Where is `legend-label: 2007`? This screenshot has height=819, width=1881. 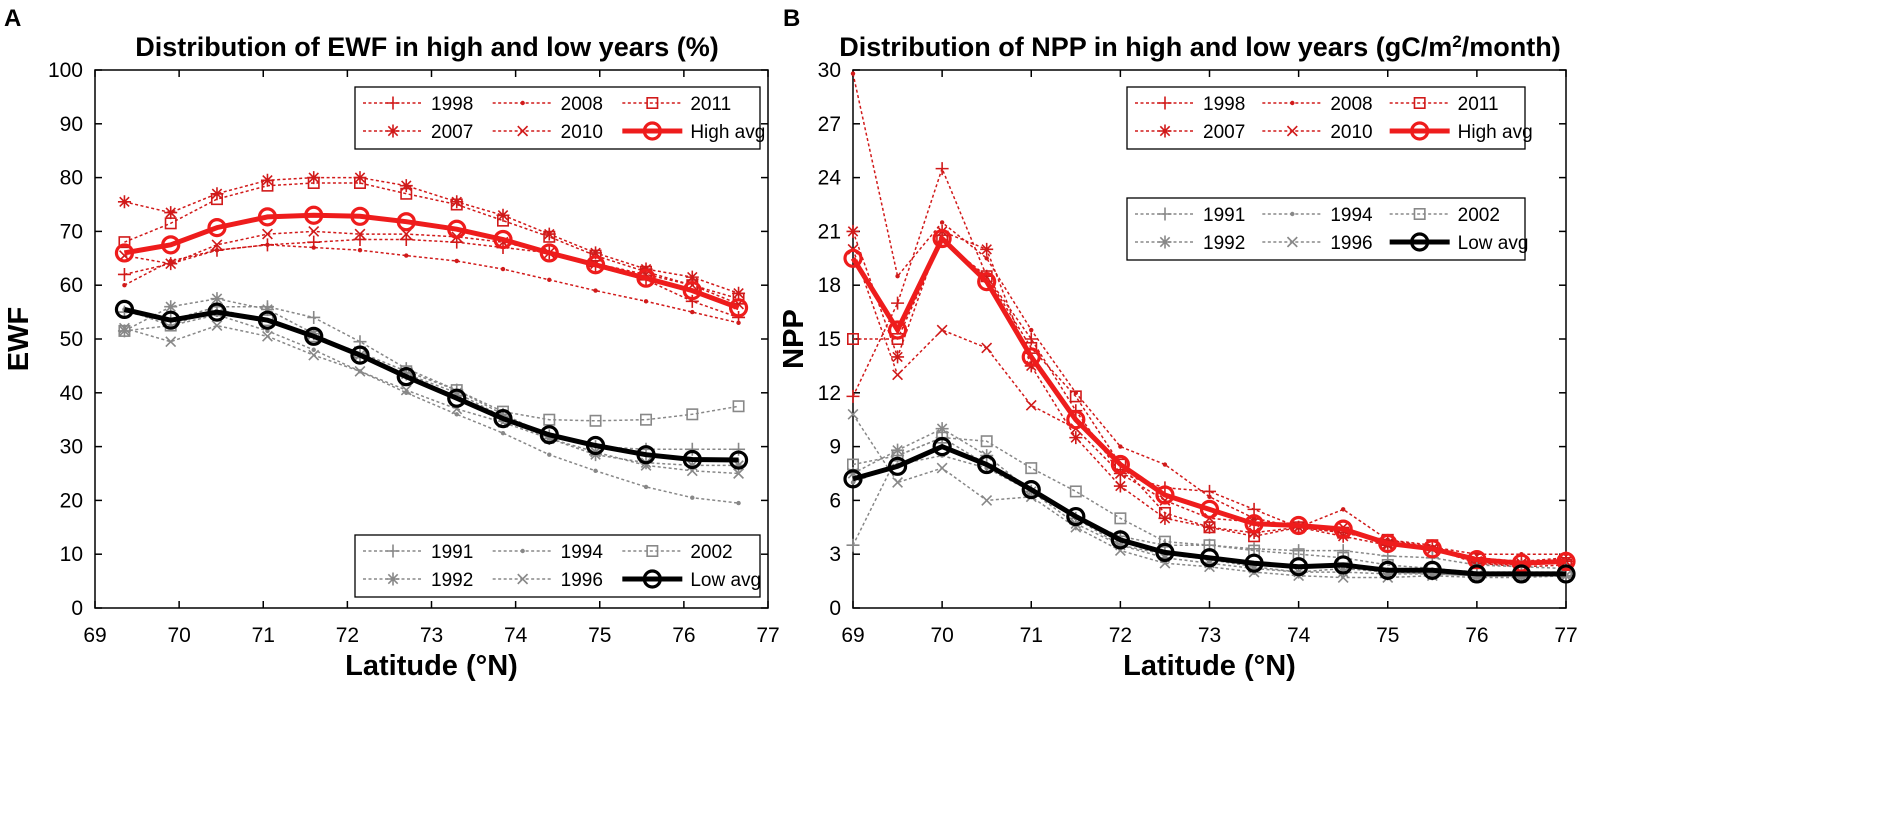 legend-label: 2007 is located at coordinates (452, 132).